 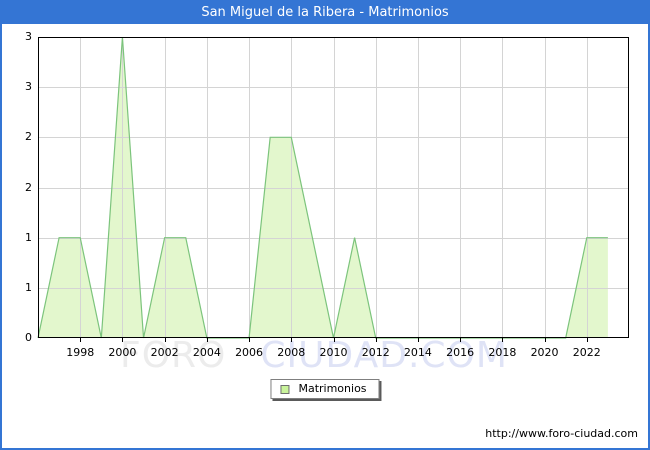 What do you see at coordinates (561, 433) in the screenshot?
I see `site-url: http://www.foro-ciudad.com` at bounding box center [561, 433].